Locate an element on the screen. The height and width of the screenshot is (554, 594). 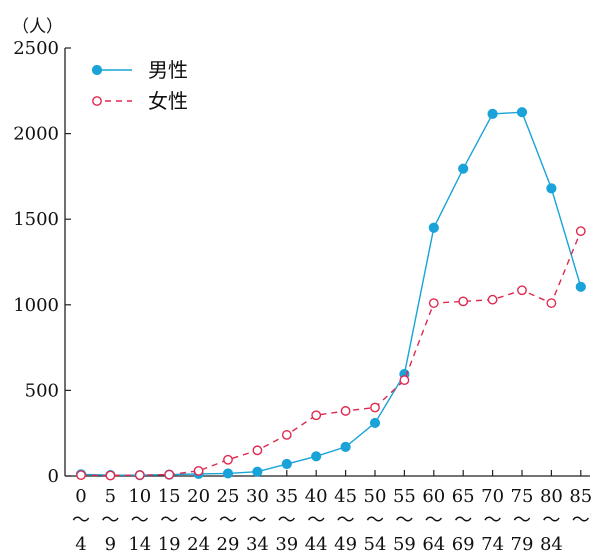
x-tick-label-start: 55 is located at coordinates (404, 496).